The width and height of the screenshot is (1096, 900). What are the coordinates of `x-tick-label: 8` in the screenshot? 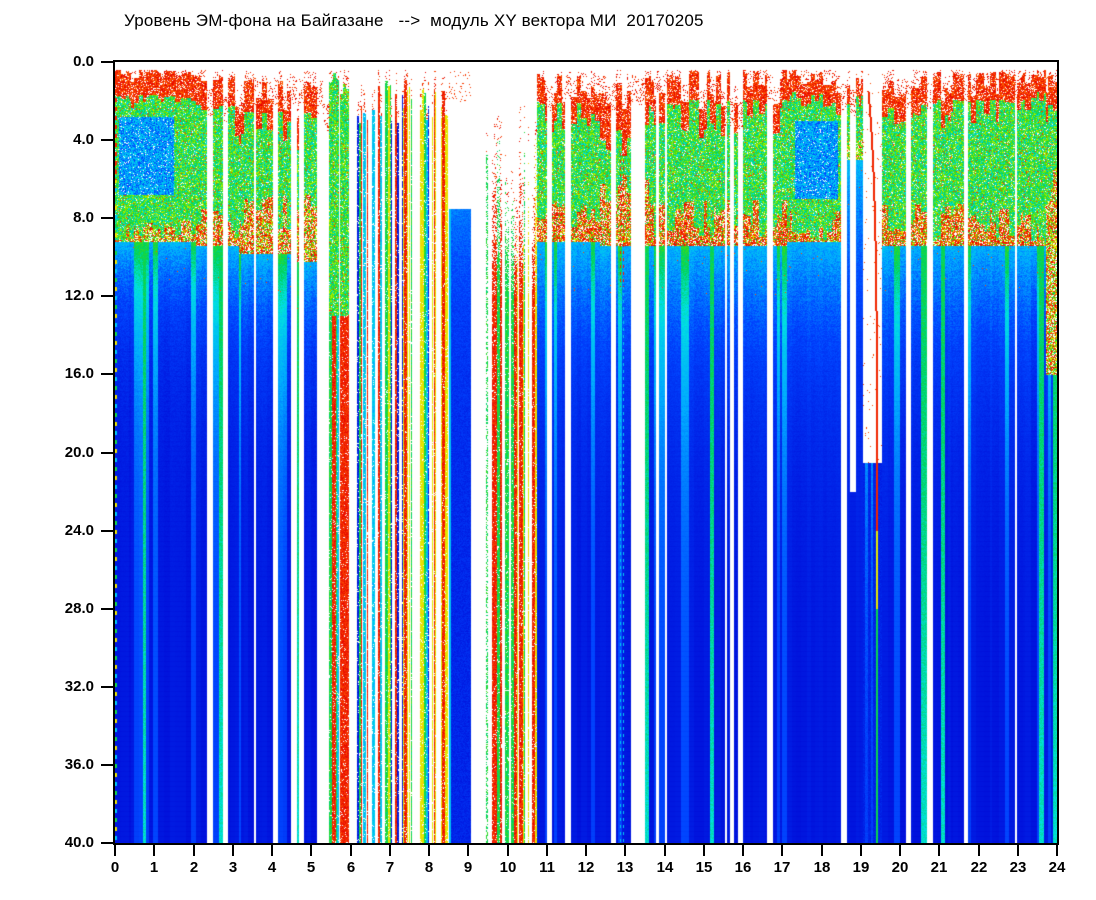 It's located at (429, 867).